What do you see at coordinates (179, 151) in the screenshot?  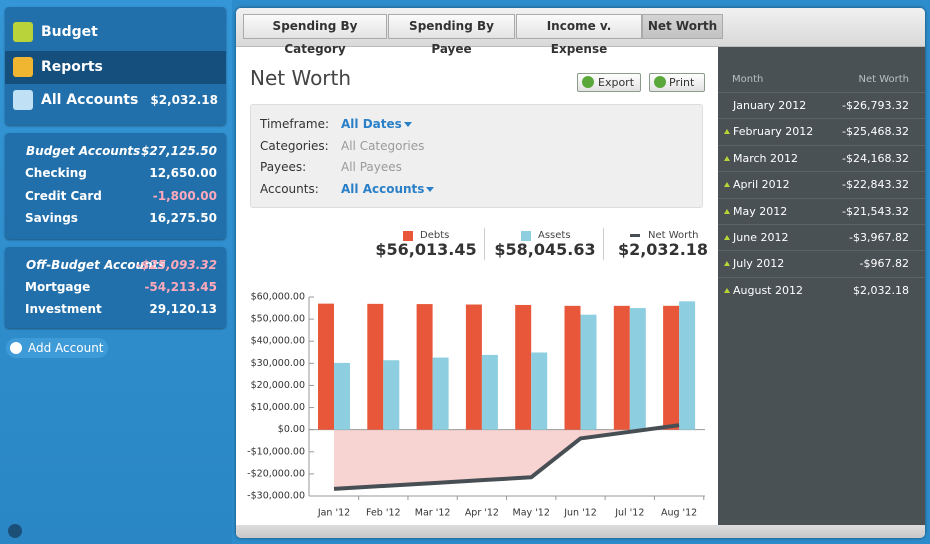 I see `group-total: $27,125.50` at bounding box center [179, 151].